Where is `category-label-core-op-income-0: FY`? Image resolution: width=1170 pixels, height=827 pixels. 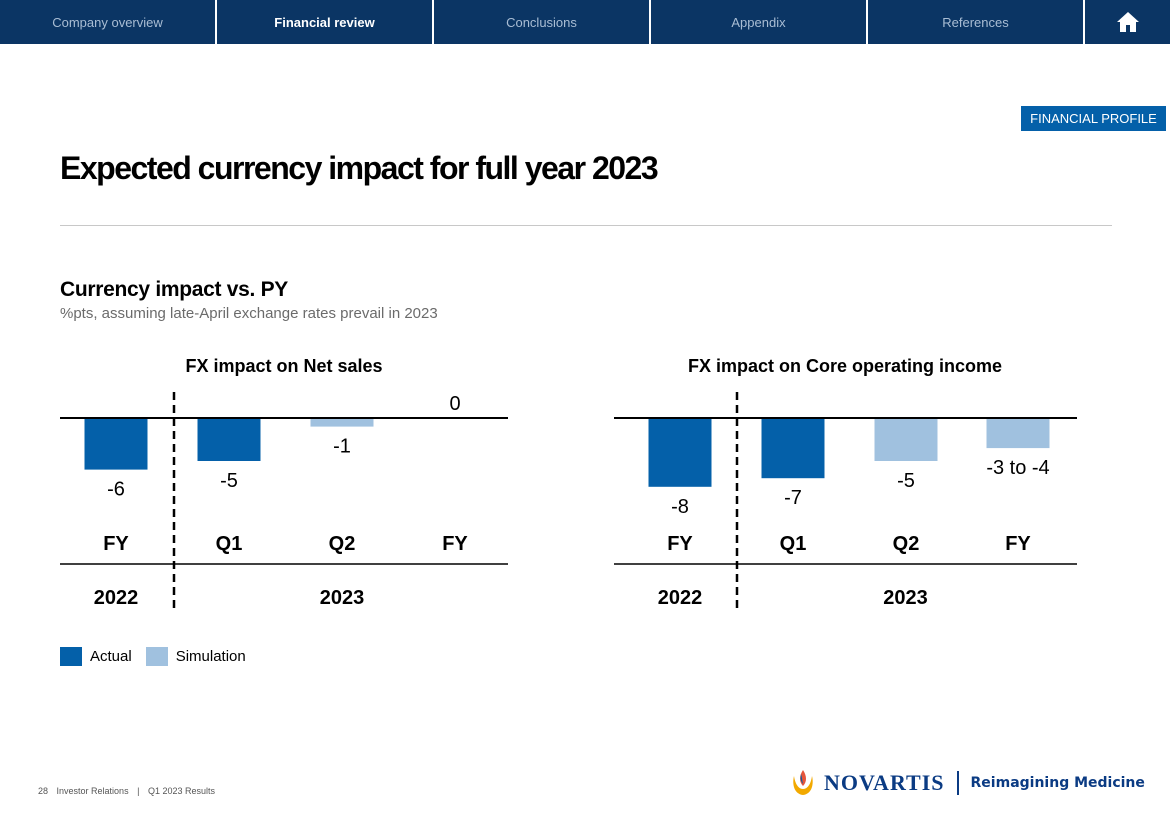 category-label-core-op-income-0: FY is located at coordinates (680, 544).